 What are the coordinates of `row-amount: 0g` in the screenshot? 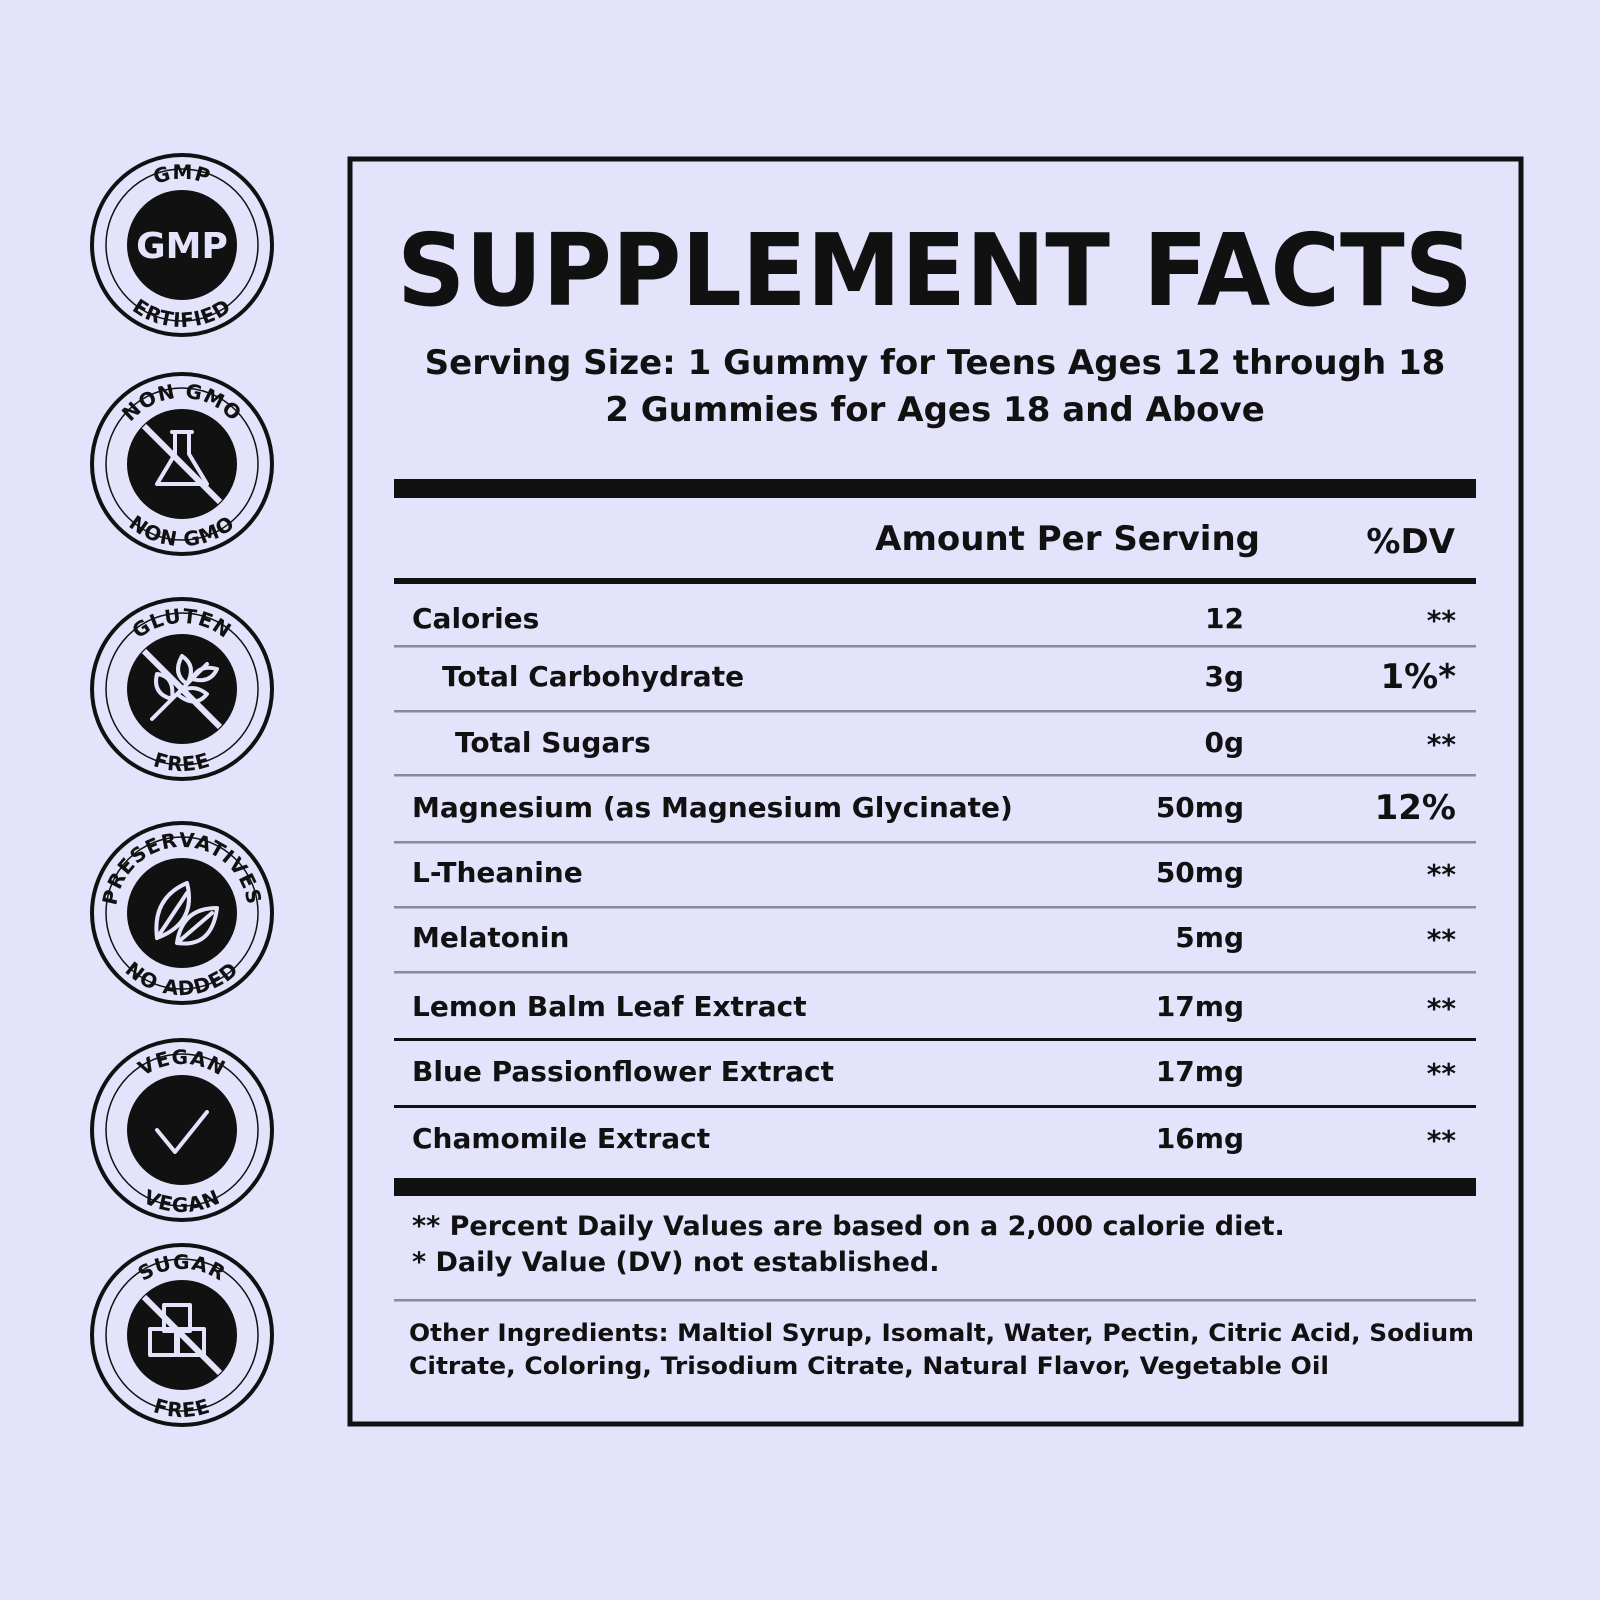 It's located at (1224, 742).